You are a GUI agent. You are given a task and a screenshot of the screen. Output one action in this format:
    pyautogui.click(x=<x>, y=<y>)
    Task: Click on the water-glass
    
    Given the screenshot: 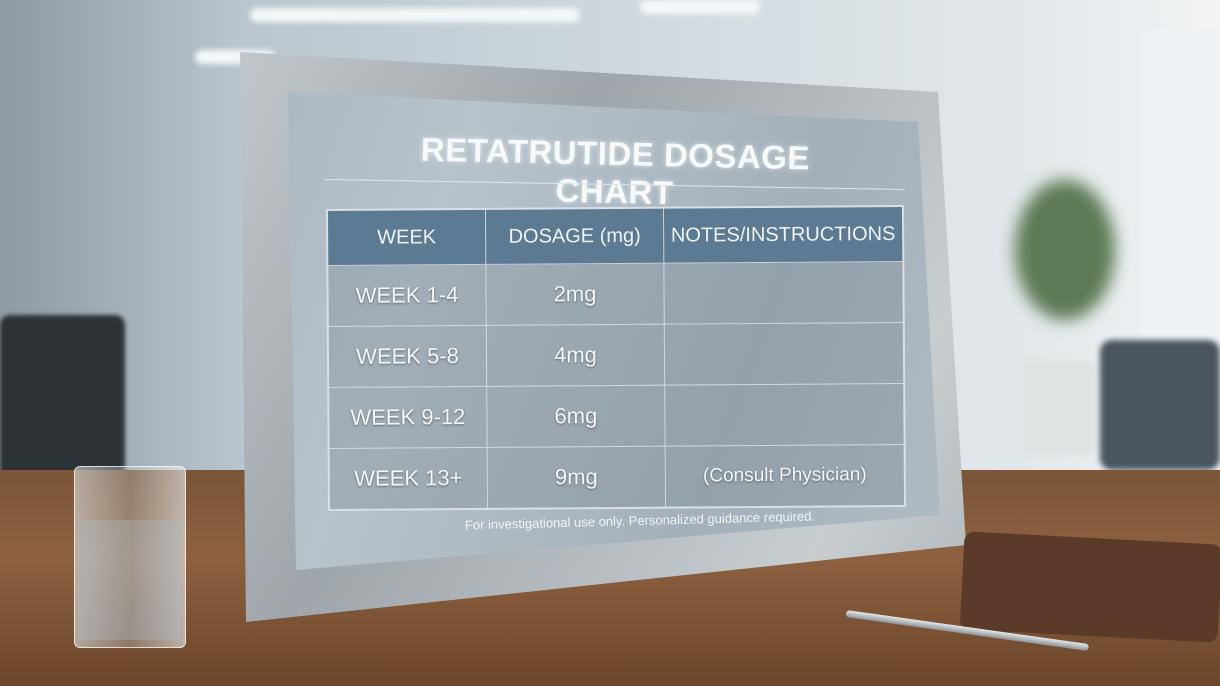 What is the action you would take?
    pyautogui.click(x=130, y=557)
    